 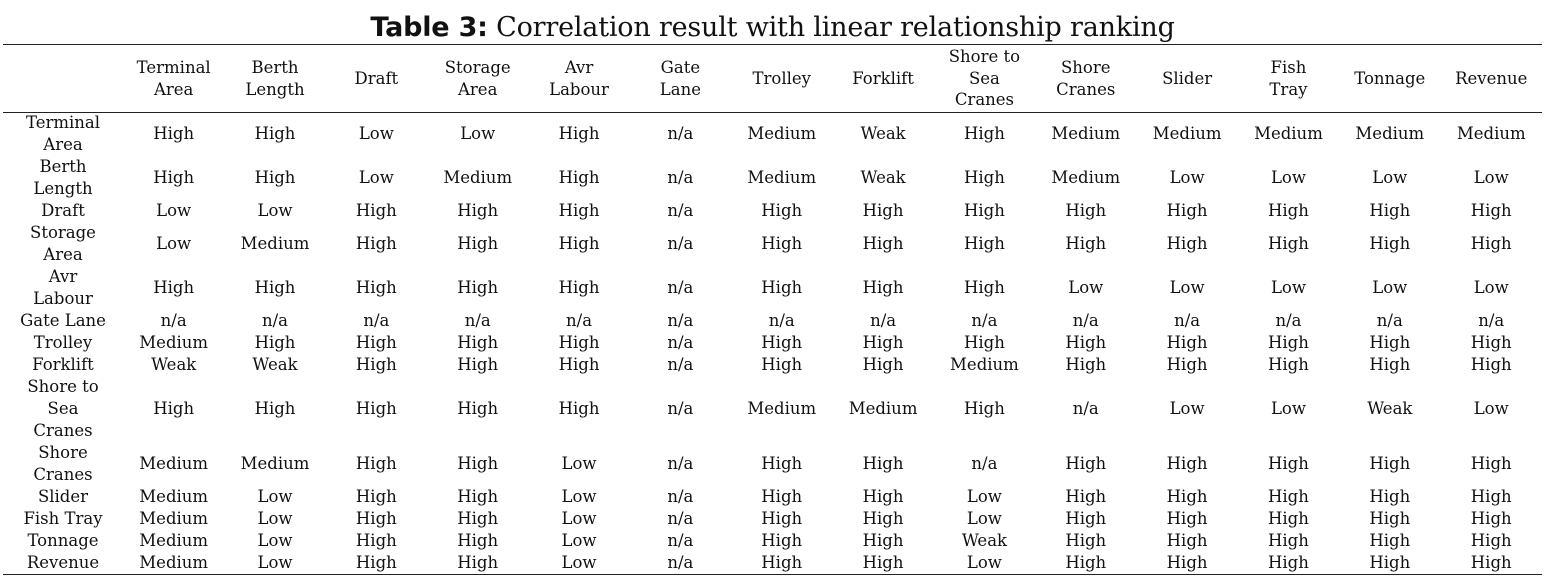 What do you see at coordinates (275, 67) in the screenshot?
I see `column-header-line: Berth` at bounding box center [275, 67].